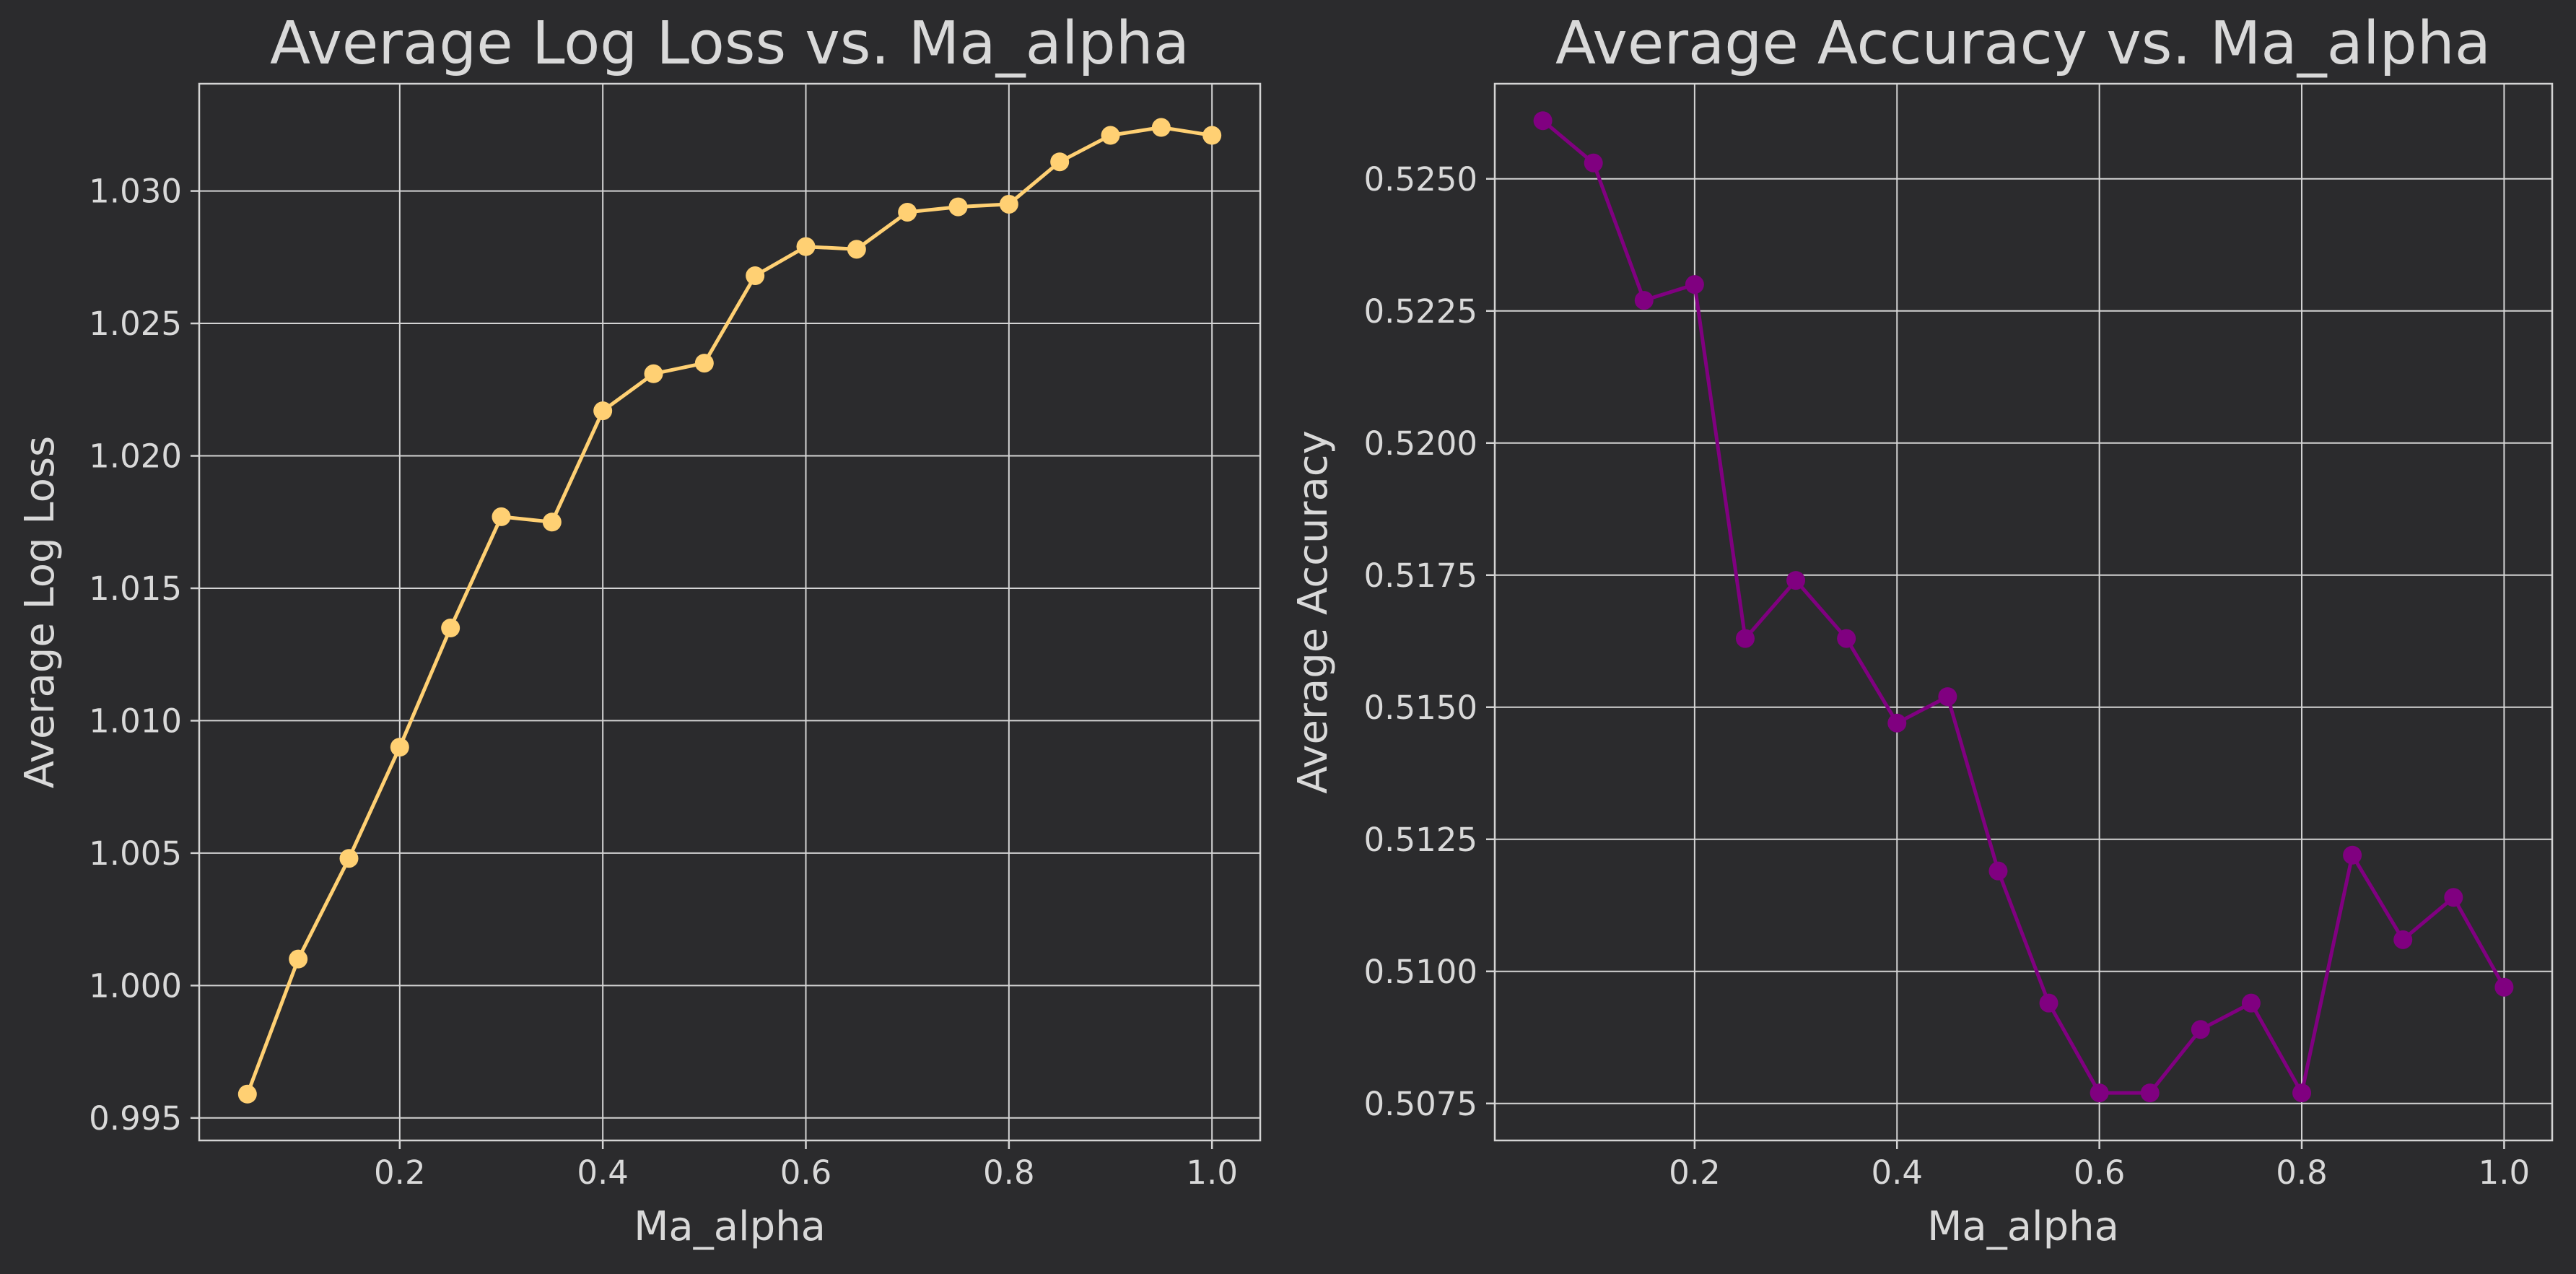  I want to click on accuracy-ytick-label: 0.5175, so click(1420, 576).